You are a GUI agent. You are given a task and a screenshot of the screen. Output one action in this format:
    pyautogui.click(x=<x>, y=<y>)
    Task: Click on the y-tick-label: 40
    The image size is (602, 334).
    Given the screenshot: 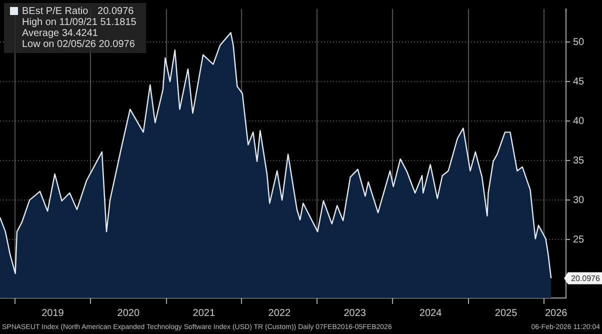 What is the action you would take?
    pyautogui.click(x=579, y=121)
    